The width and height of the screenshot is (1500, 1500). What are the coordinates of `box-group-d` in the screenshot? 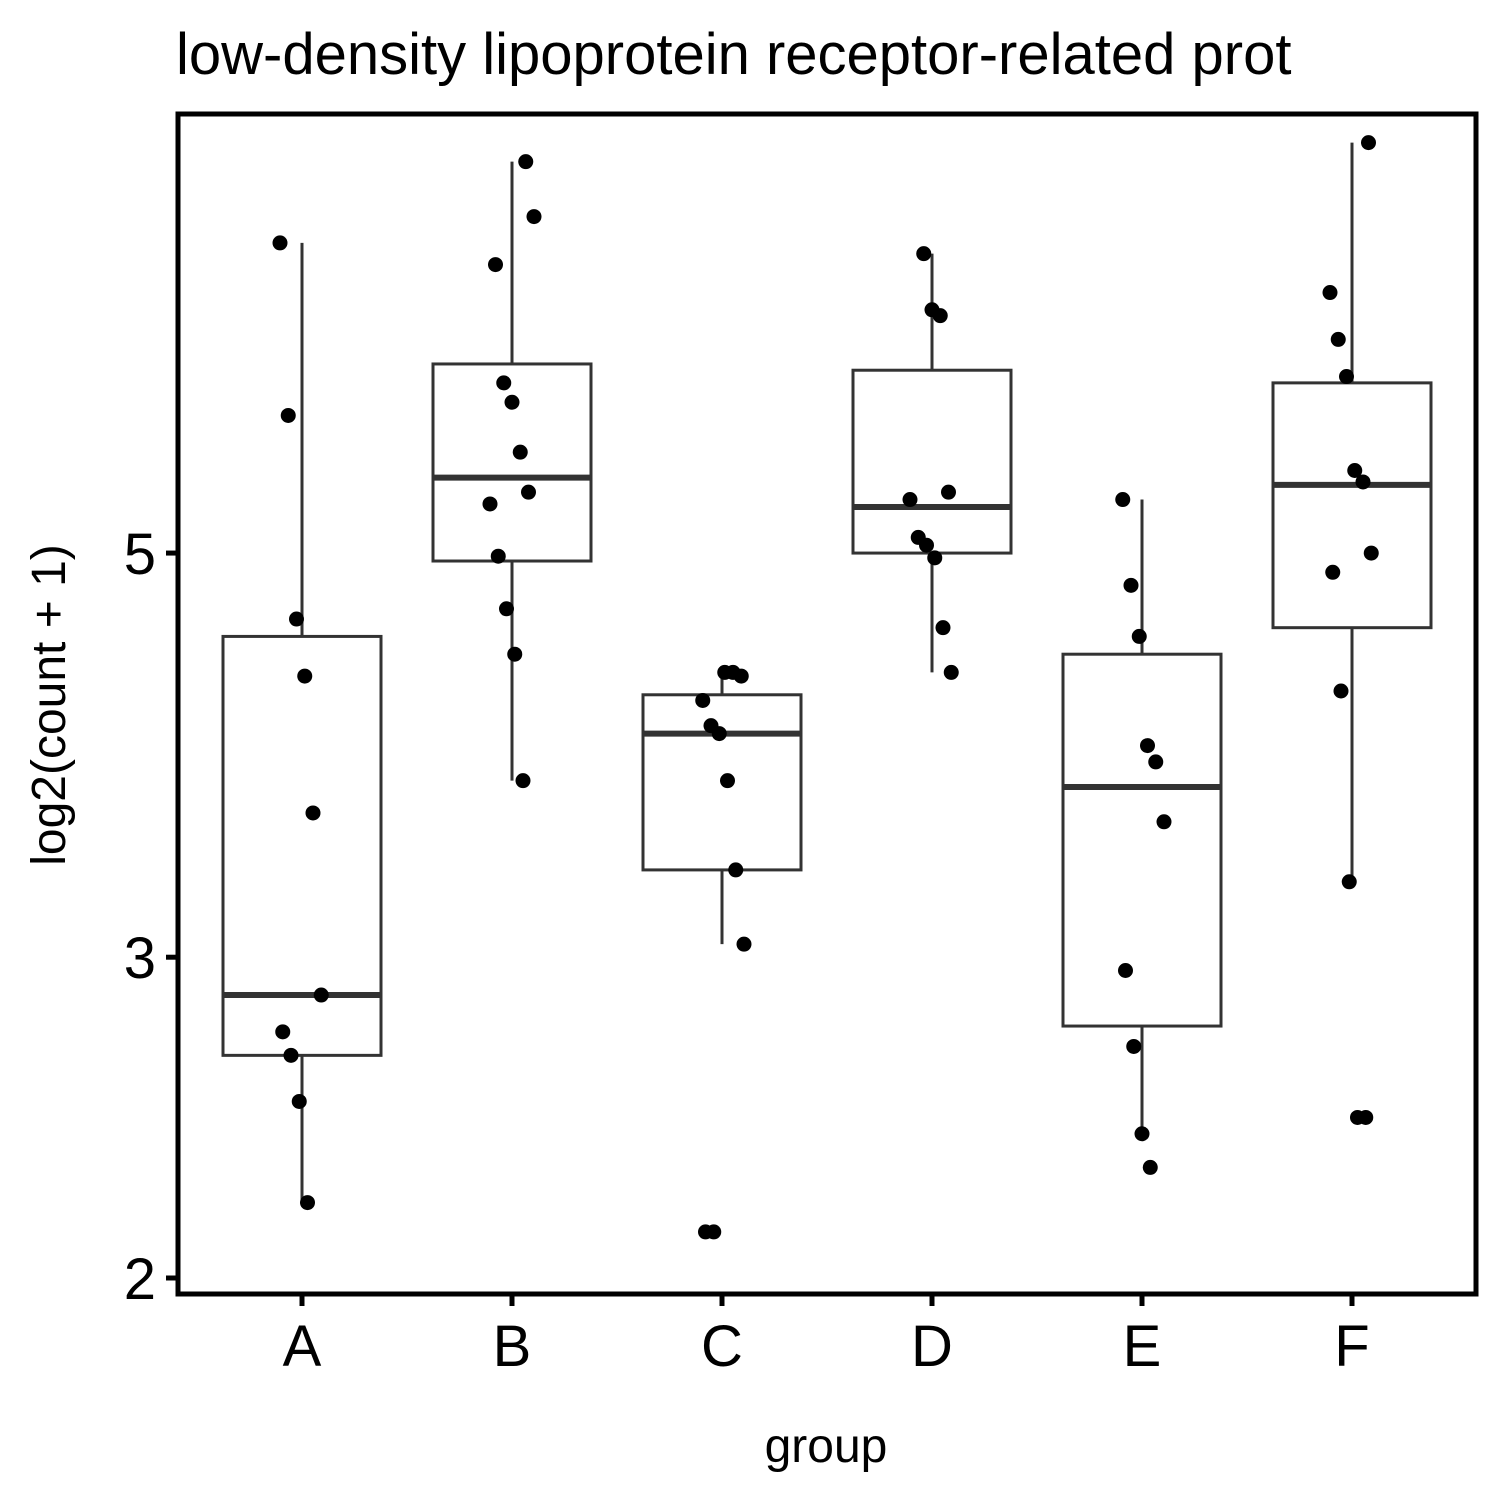 It's located at (932, 463).